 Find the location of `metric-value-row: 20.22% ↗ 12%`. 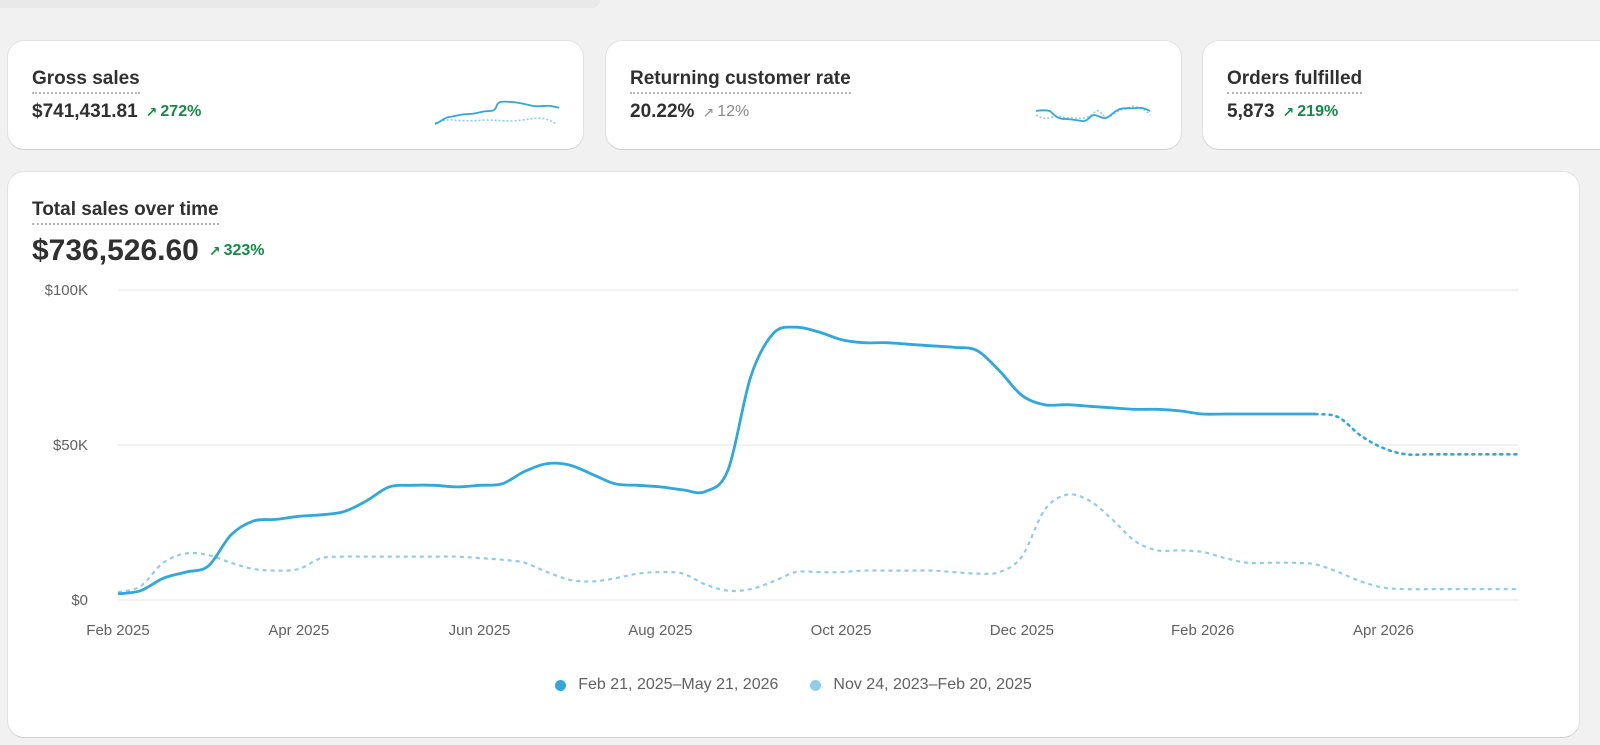

metric-value-row: 20.22% ↗ 12% is located at coordinates (689, 112).